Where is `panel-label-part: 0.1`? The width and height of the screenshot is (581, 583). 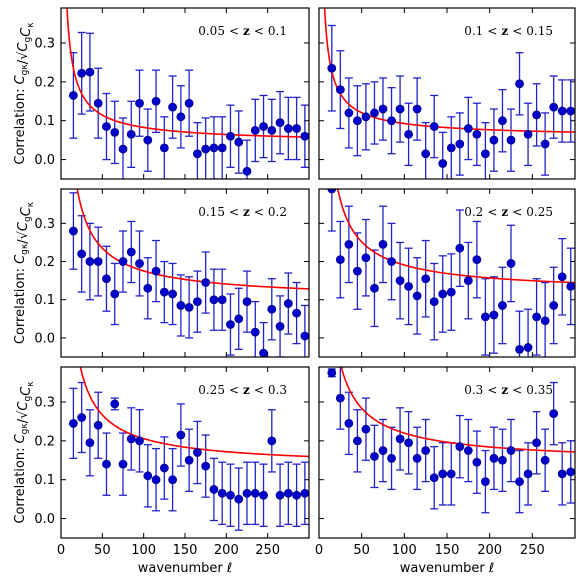 panel-label-part: 0.1 is located at coordinates (473, 31).